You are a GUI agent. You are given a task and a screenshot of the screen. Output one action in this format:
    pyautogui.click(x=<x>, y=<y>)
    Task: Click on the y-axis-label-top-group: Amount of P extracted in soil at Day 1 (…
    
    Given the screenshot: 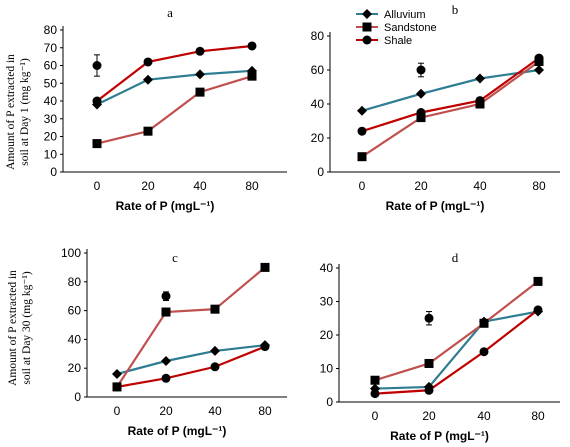 What is the action you would take?
    pyautogui.click(x=18, y=112)
    